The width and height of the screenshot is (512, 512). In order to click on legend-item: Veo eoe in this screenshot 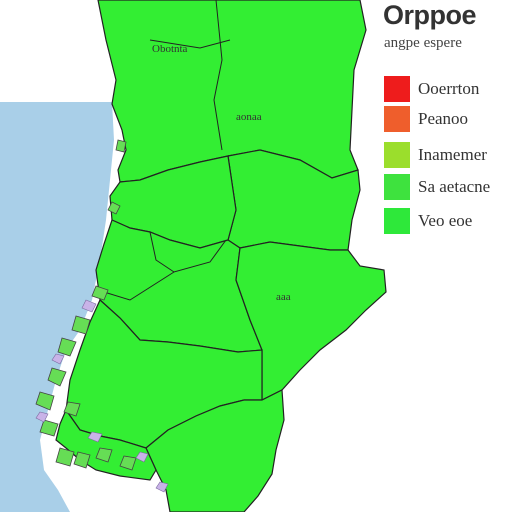, I will do `click(448, 221)`.